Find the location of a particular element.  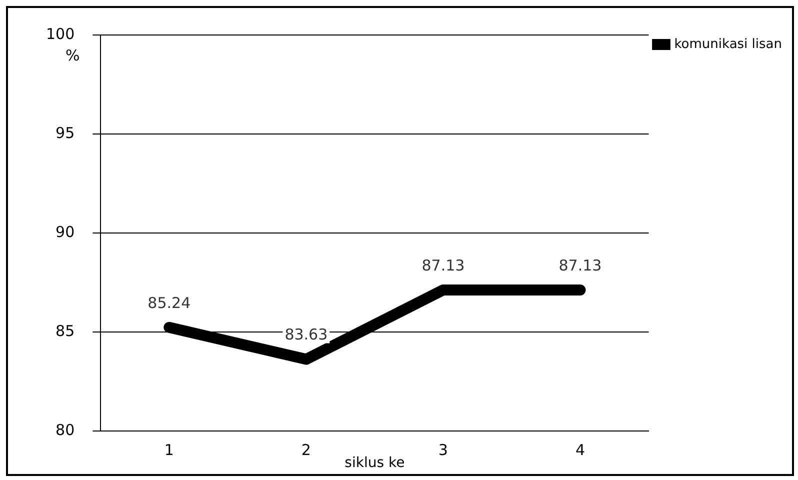

y-tick-label: 85 is located at coordinates (65, 331).